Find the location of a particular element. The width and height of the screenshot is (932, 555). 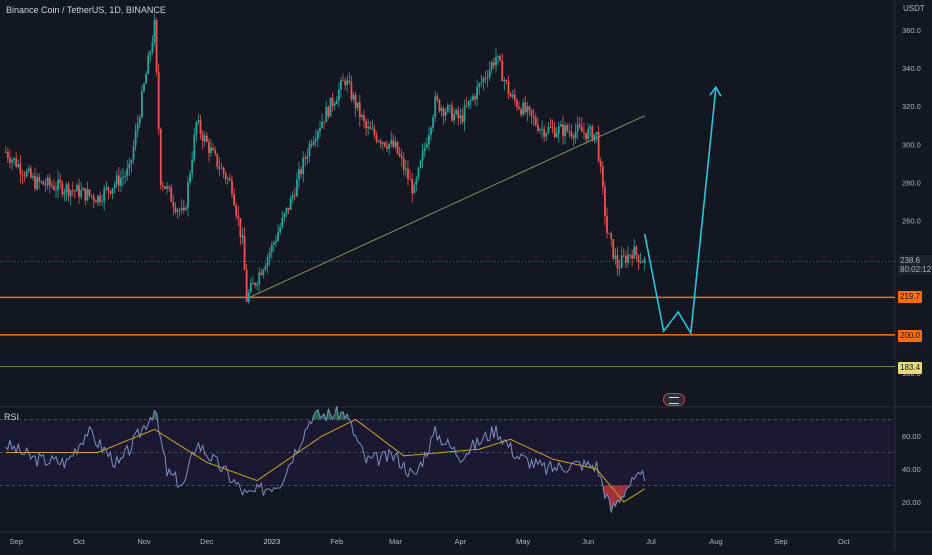

bottom-level-tag: 183.4 is located at coordinates (910, 368).